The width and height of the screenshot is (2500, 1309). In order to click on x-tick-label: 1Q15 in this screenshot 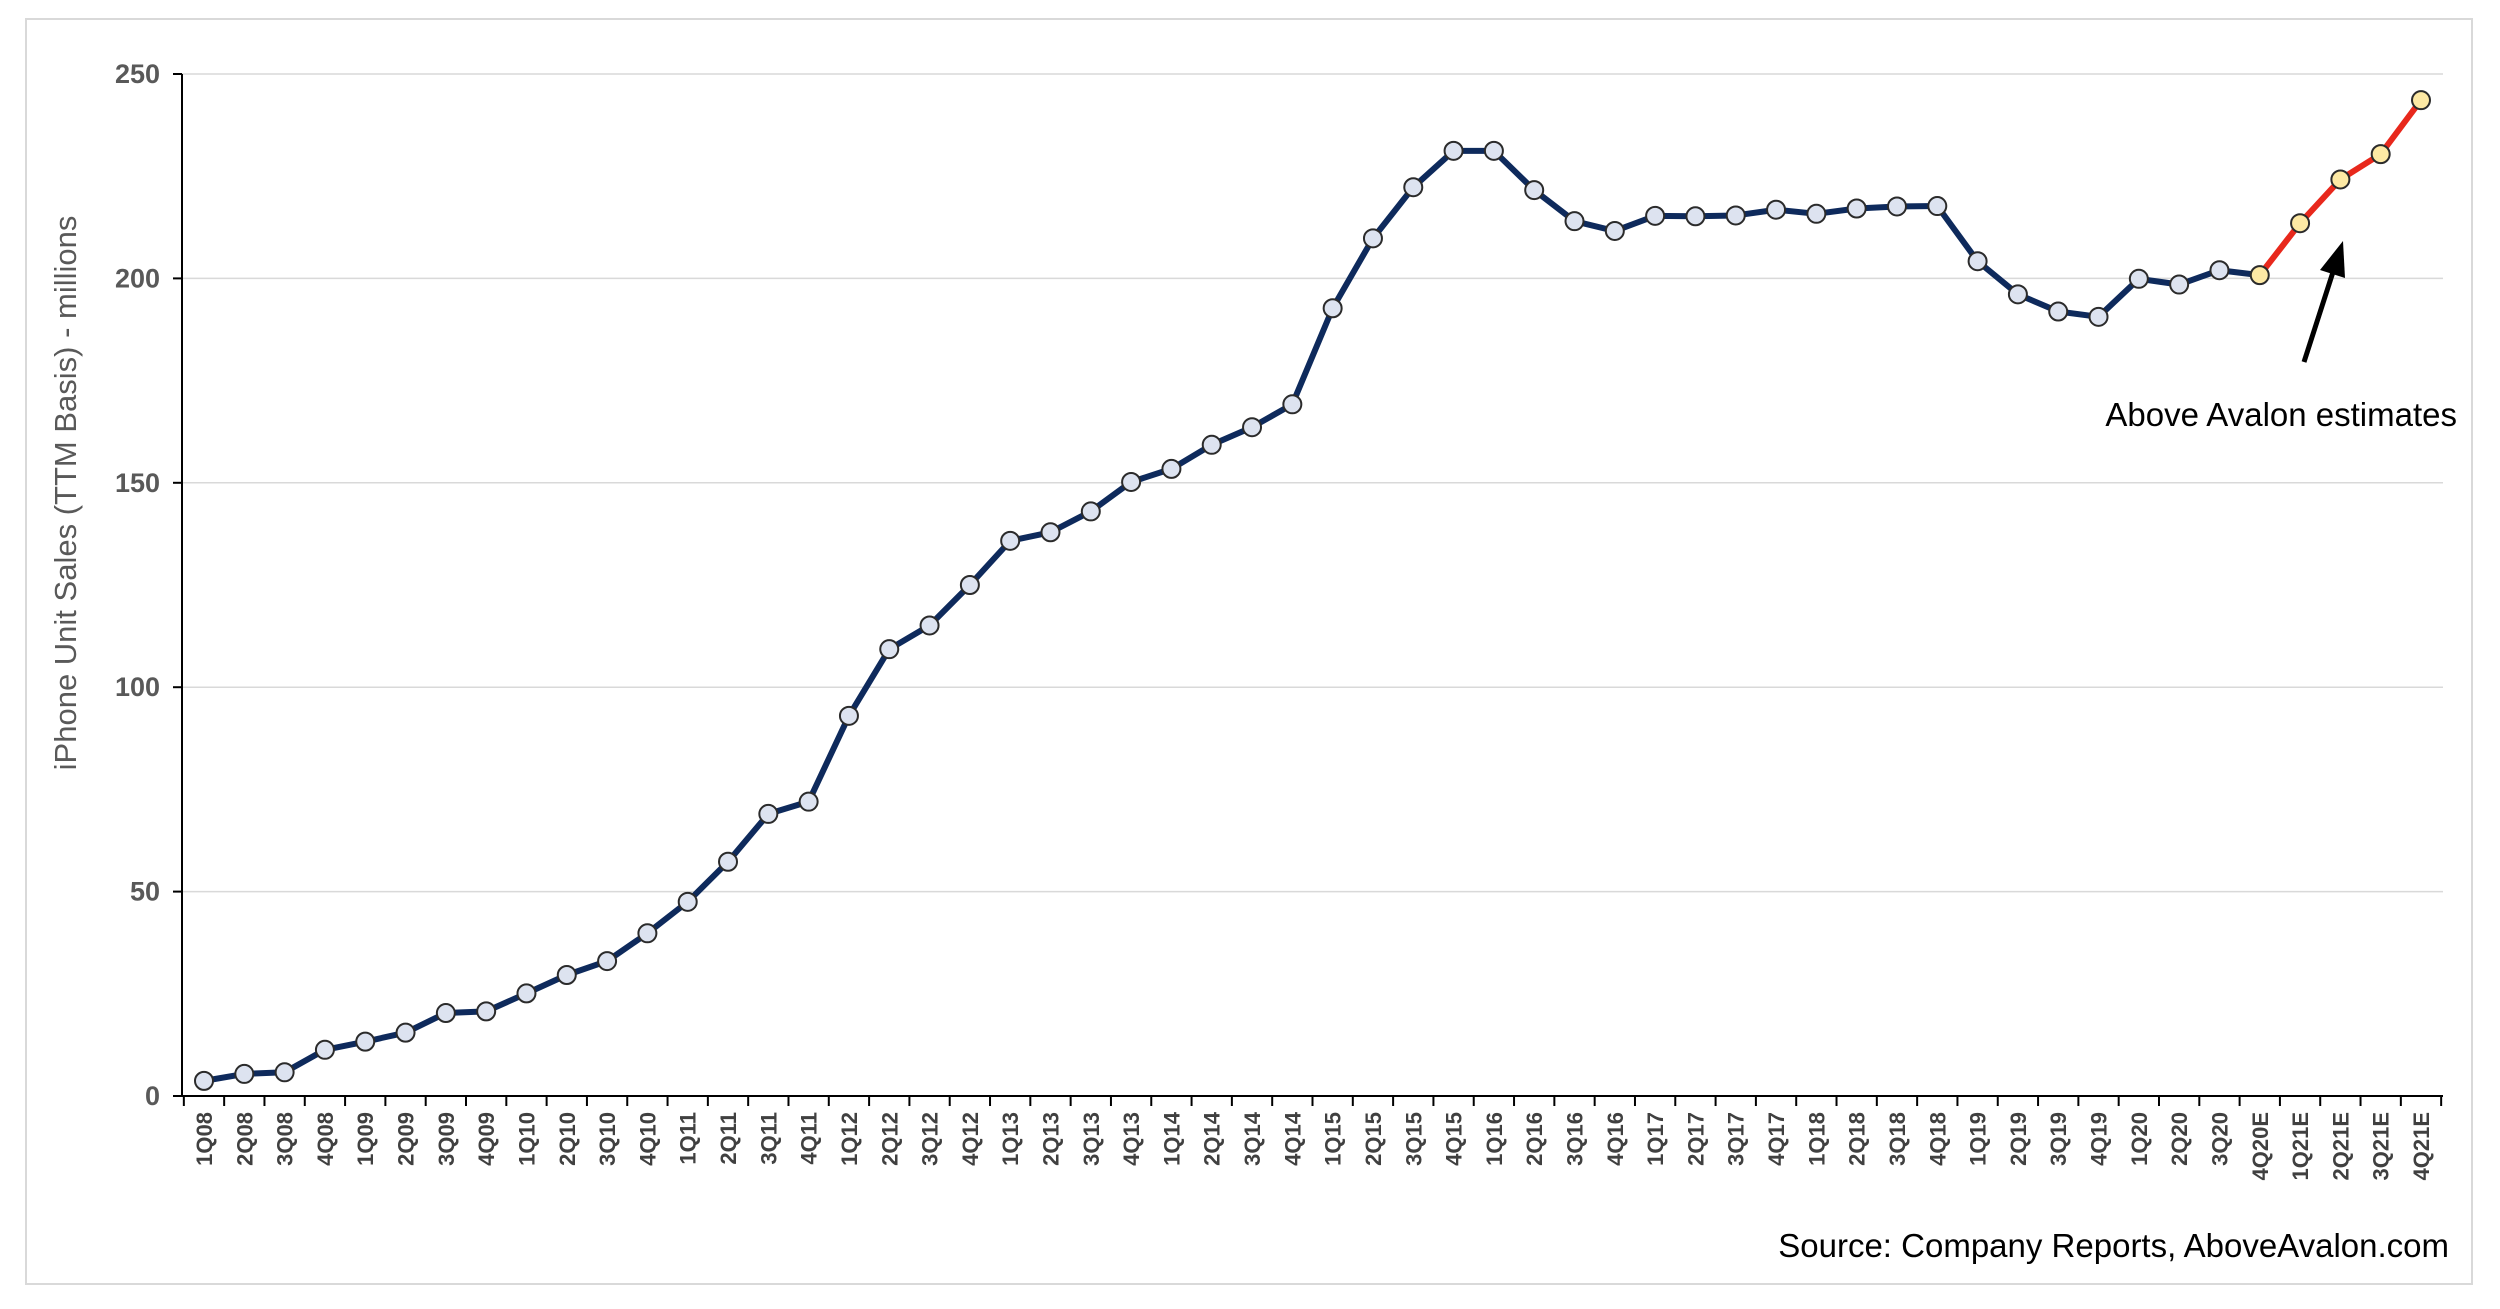, I will do `click(1333, 1139)`.